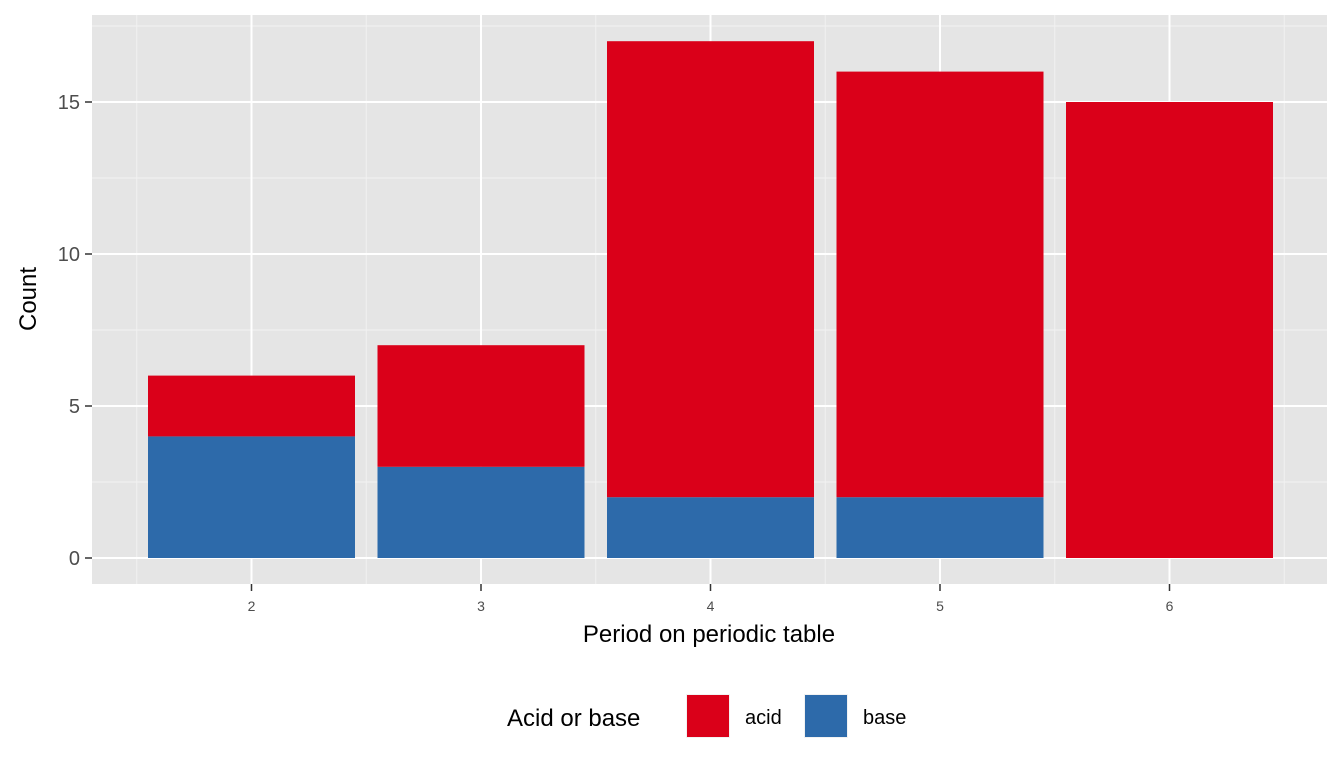 The width and height of the screenshot is (1344, 773). I want to click on x-tick-label: 2, so click(252, 606).